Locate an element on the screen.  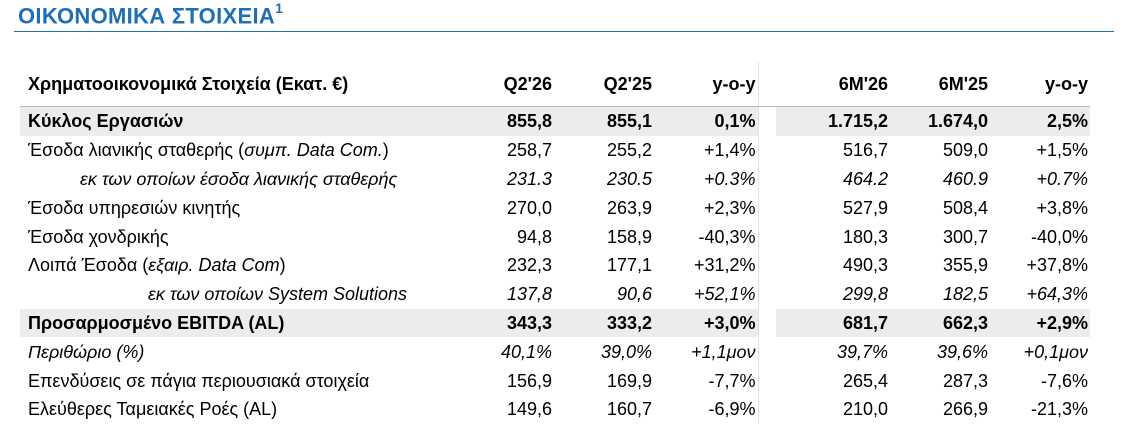
cell-value: 180,3 is located at coordinates (865, 236).